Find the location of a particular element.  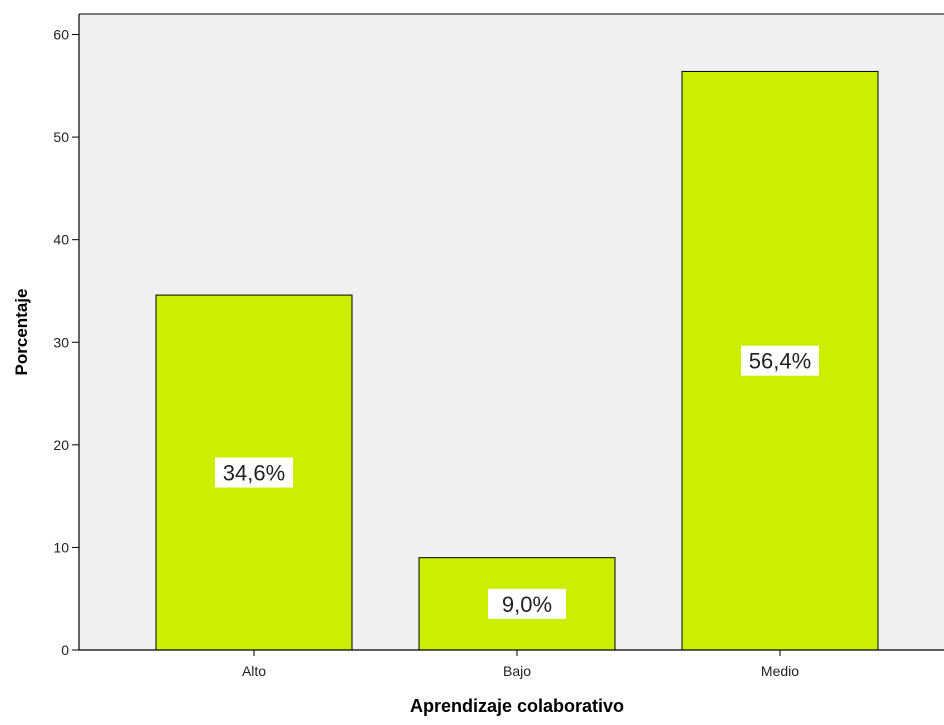

x-ticks-layer: Alto Bajo Medio is located at coordinates (520, 664).